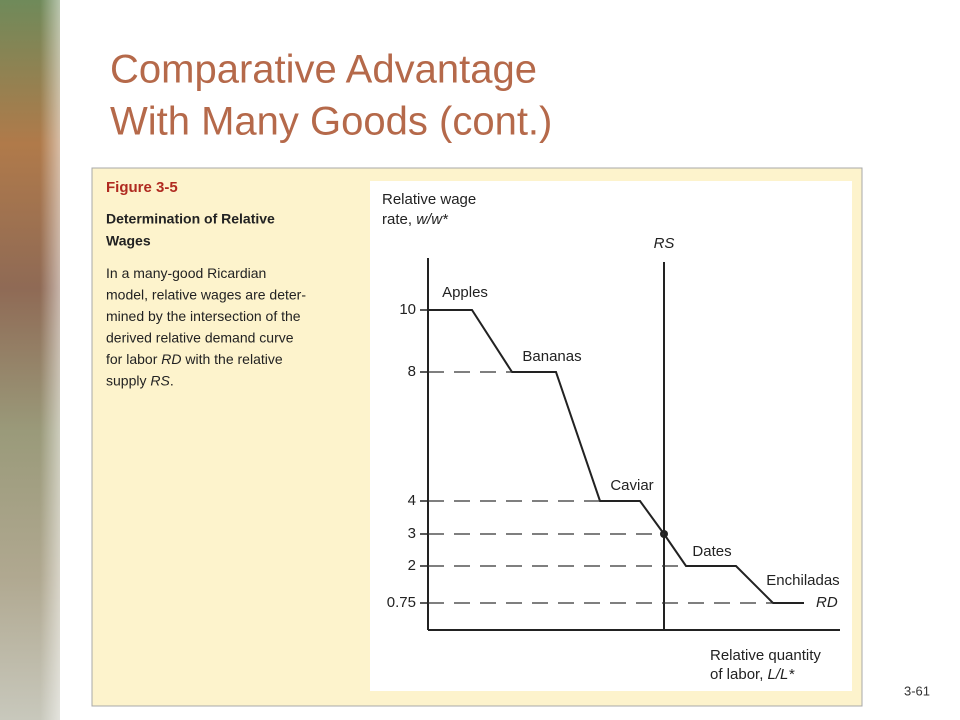 This screenshot has width=960, height=720. What do you see at coordinates (412, 565) in the screenshot?
I see `wage-level-label: 2` at bounding box center [412, 565].